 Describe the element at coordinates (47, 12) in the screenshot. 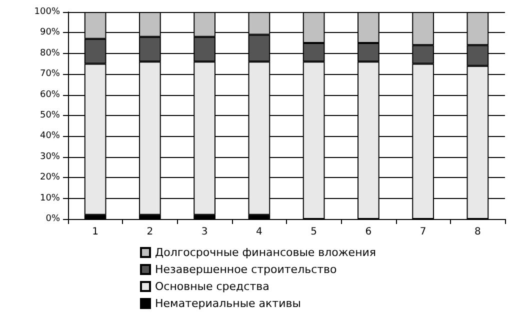

I see `y-tick-label: 100%` at that location.